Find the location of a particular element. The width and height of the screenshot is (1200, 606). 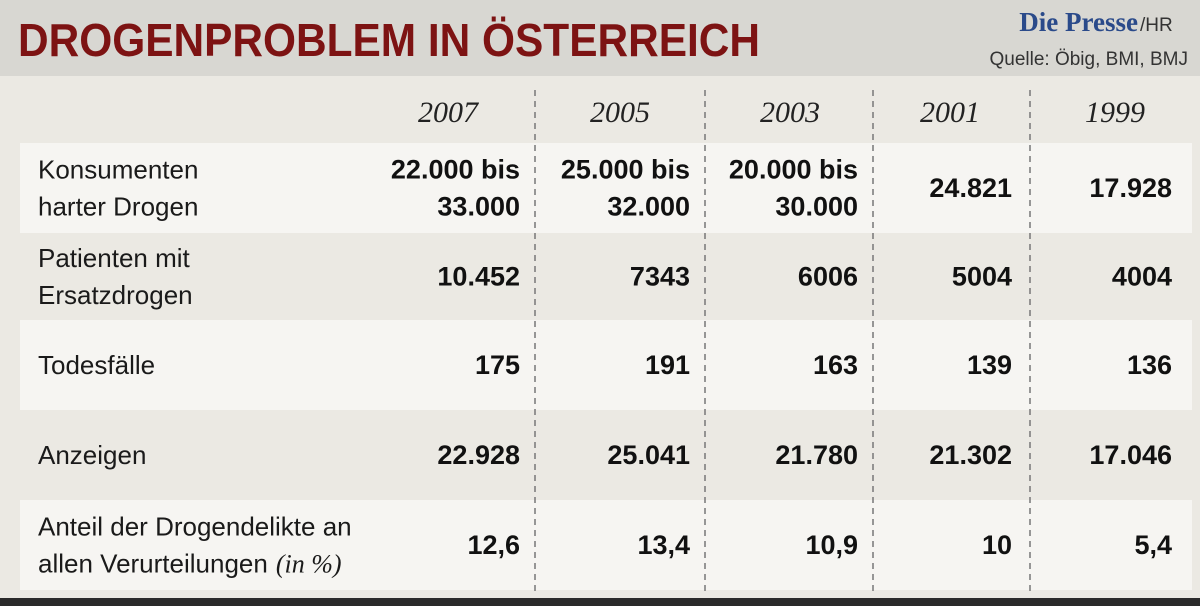

cell-value: 136 is located at coordinates (1149, 365).